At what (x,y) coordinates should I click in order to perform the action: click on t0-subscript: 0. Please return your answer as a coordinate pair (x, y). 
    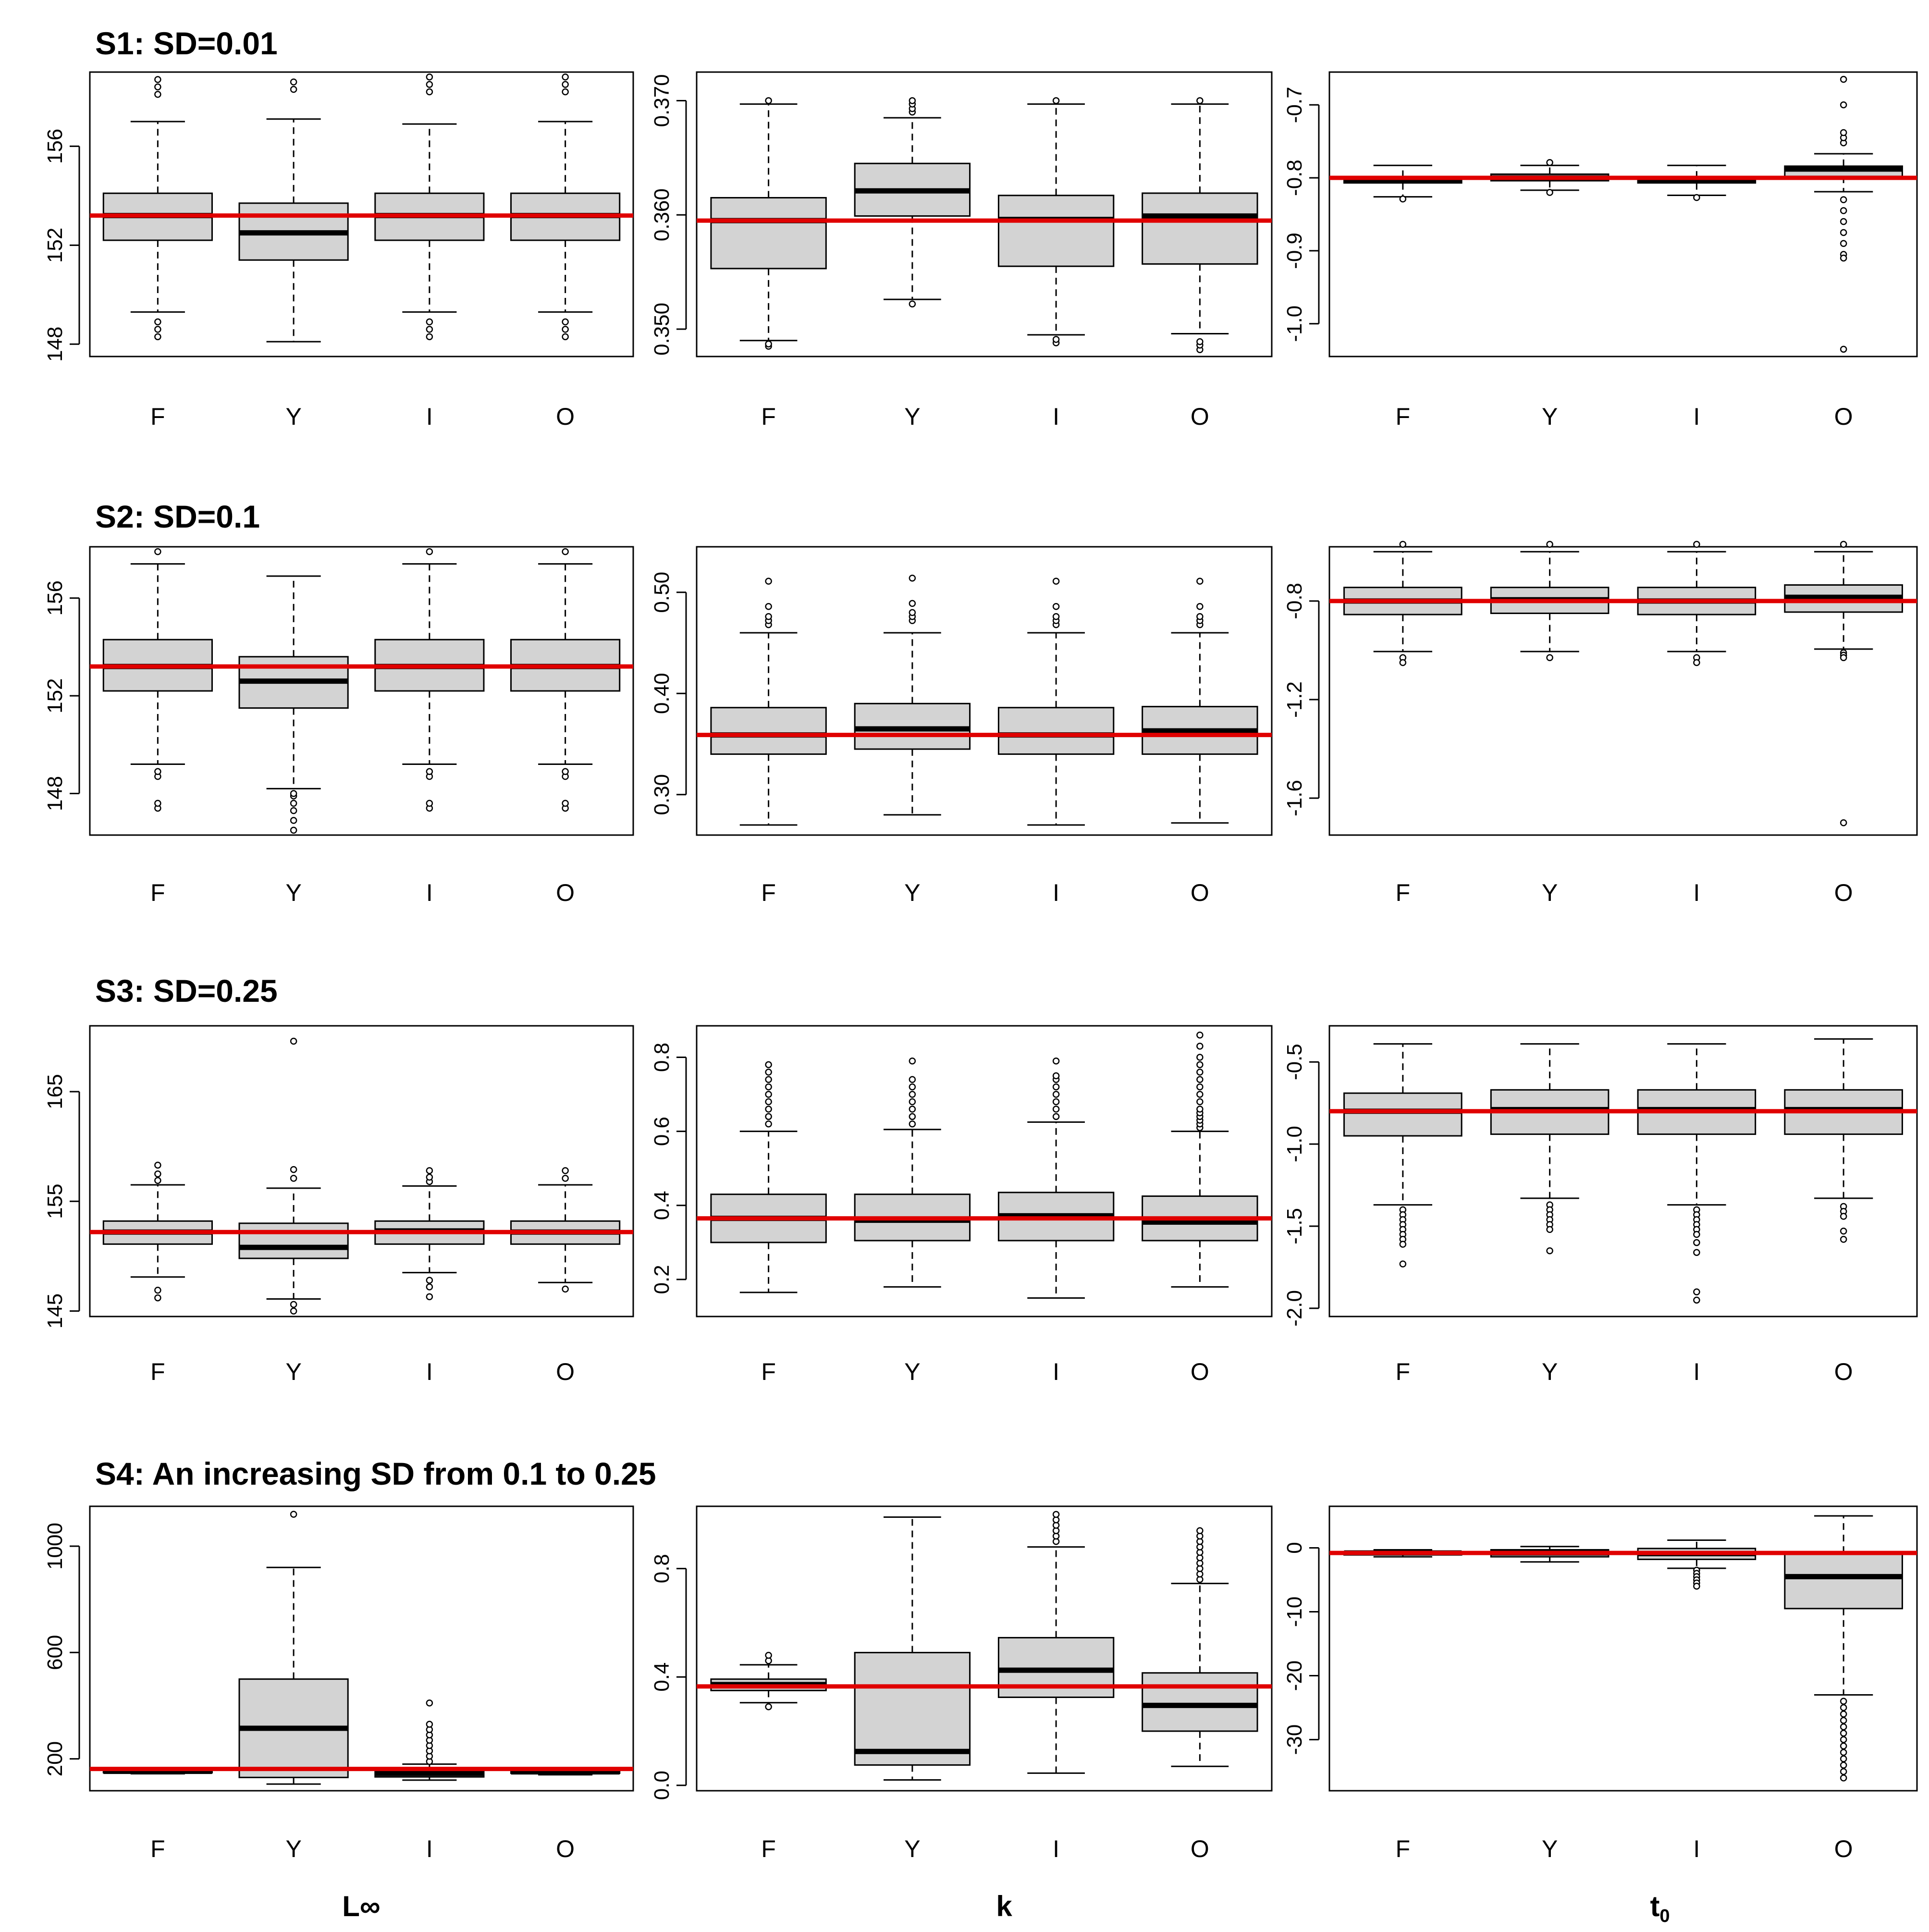
    Looking at the image, I should click on (1664, 1916).